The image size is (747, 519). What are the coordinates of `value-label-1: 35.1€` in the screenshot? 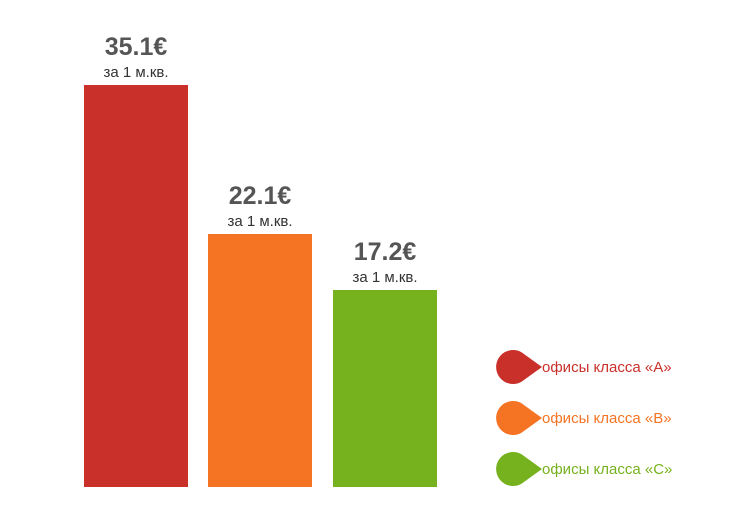 It's located at (136, 47).